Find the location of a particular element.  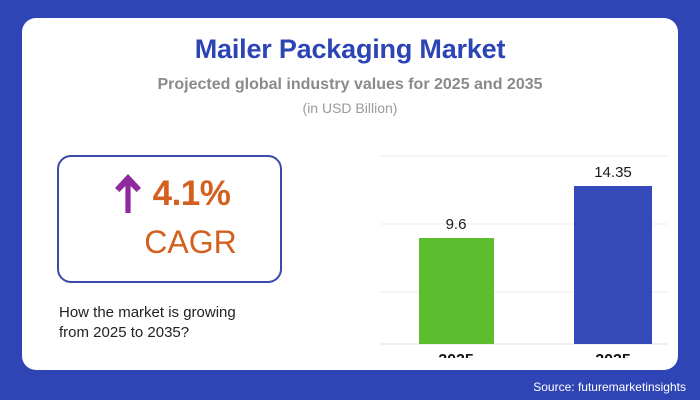

bar-2035: 14.35 2035 is located at coordinates (613, 261).